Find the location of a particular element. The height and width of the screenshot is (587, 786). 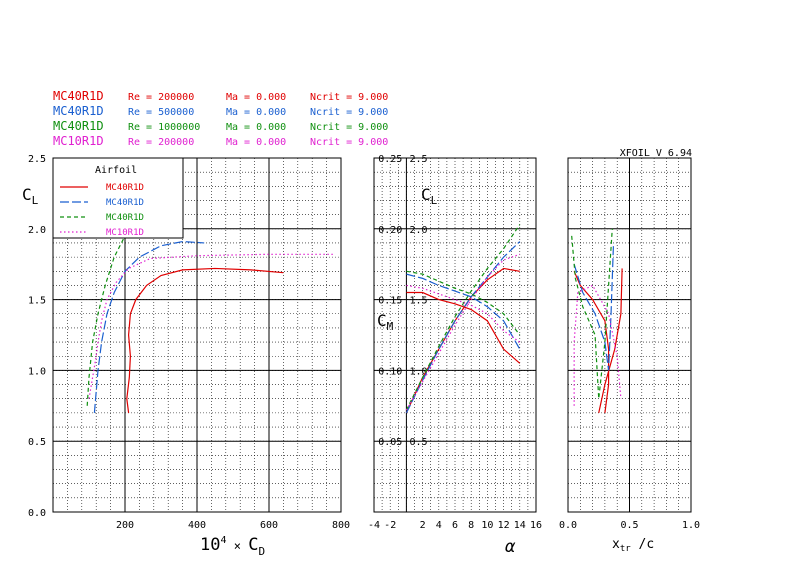

cl-tick-label: 1.0 is located at coordinates (419, 371).